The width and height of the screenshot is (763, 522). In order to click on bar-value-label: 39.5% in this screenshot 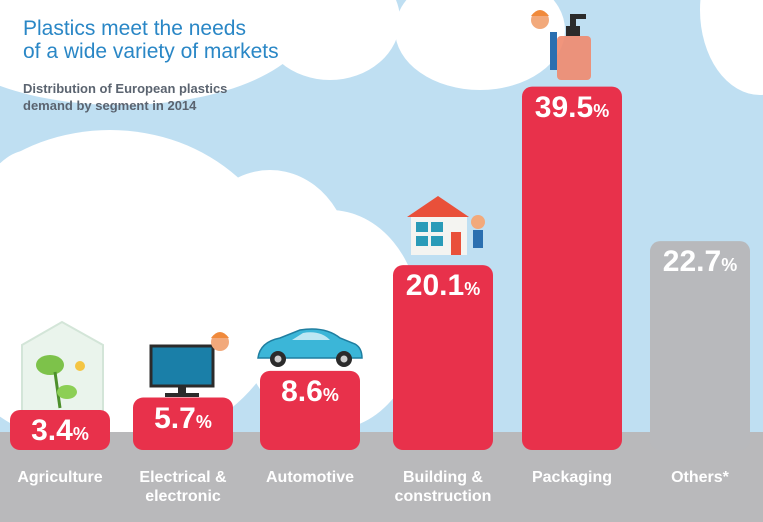, I will do `click(572, 108)`.